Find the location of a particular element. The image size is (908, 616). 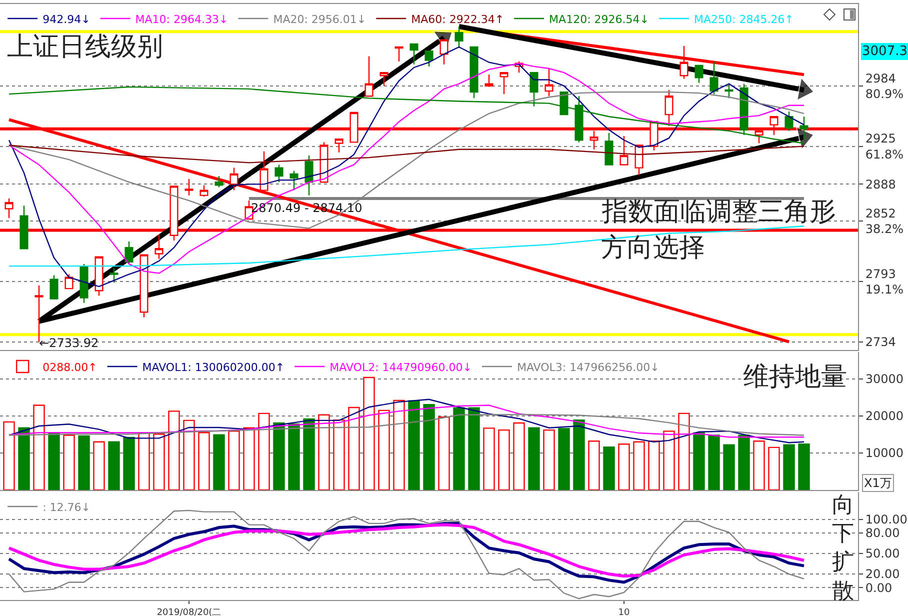

y-tick-label: 2984 80.9% is located at coordinates (884, 86).